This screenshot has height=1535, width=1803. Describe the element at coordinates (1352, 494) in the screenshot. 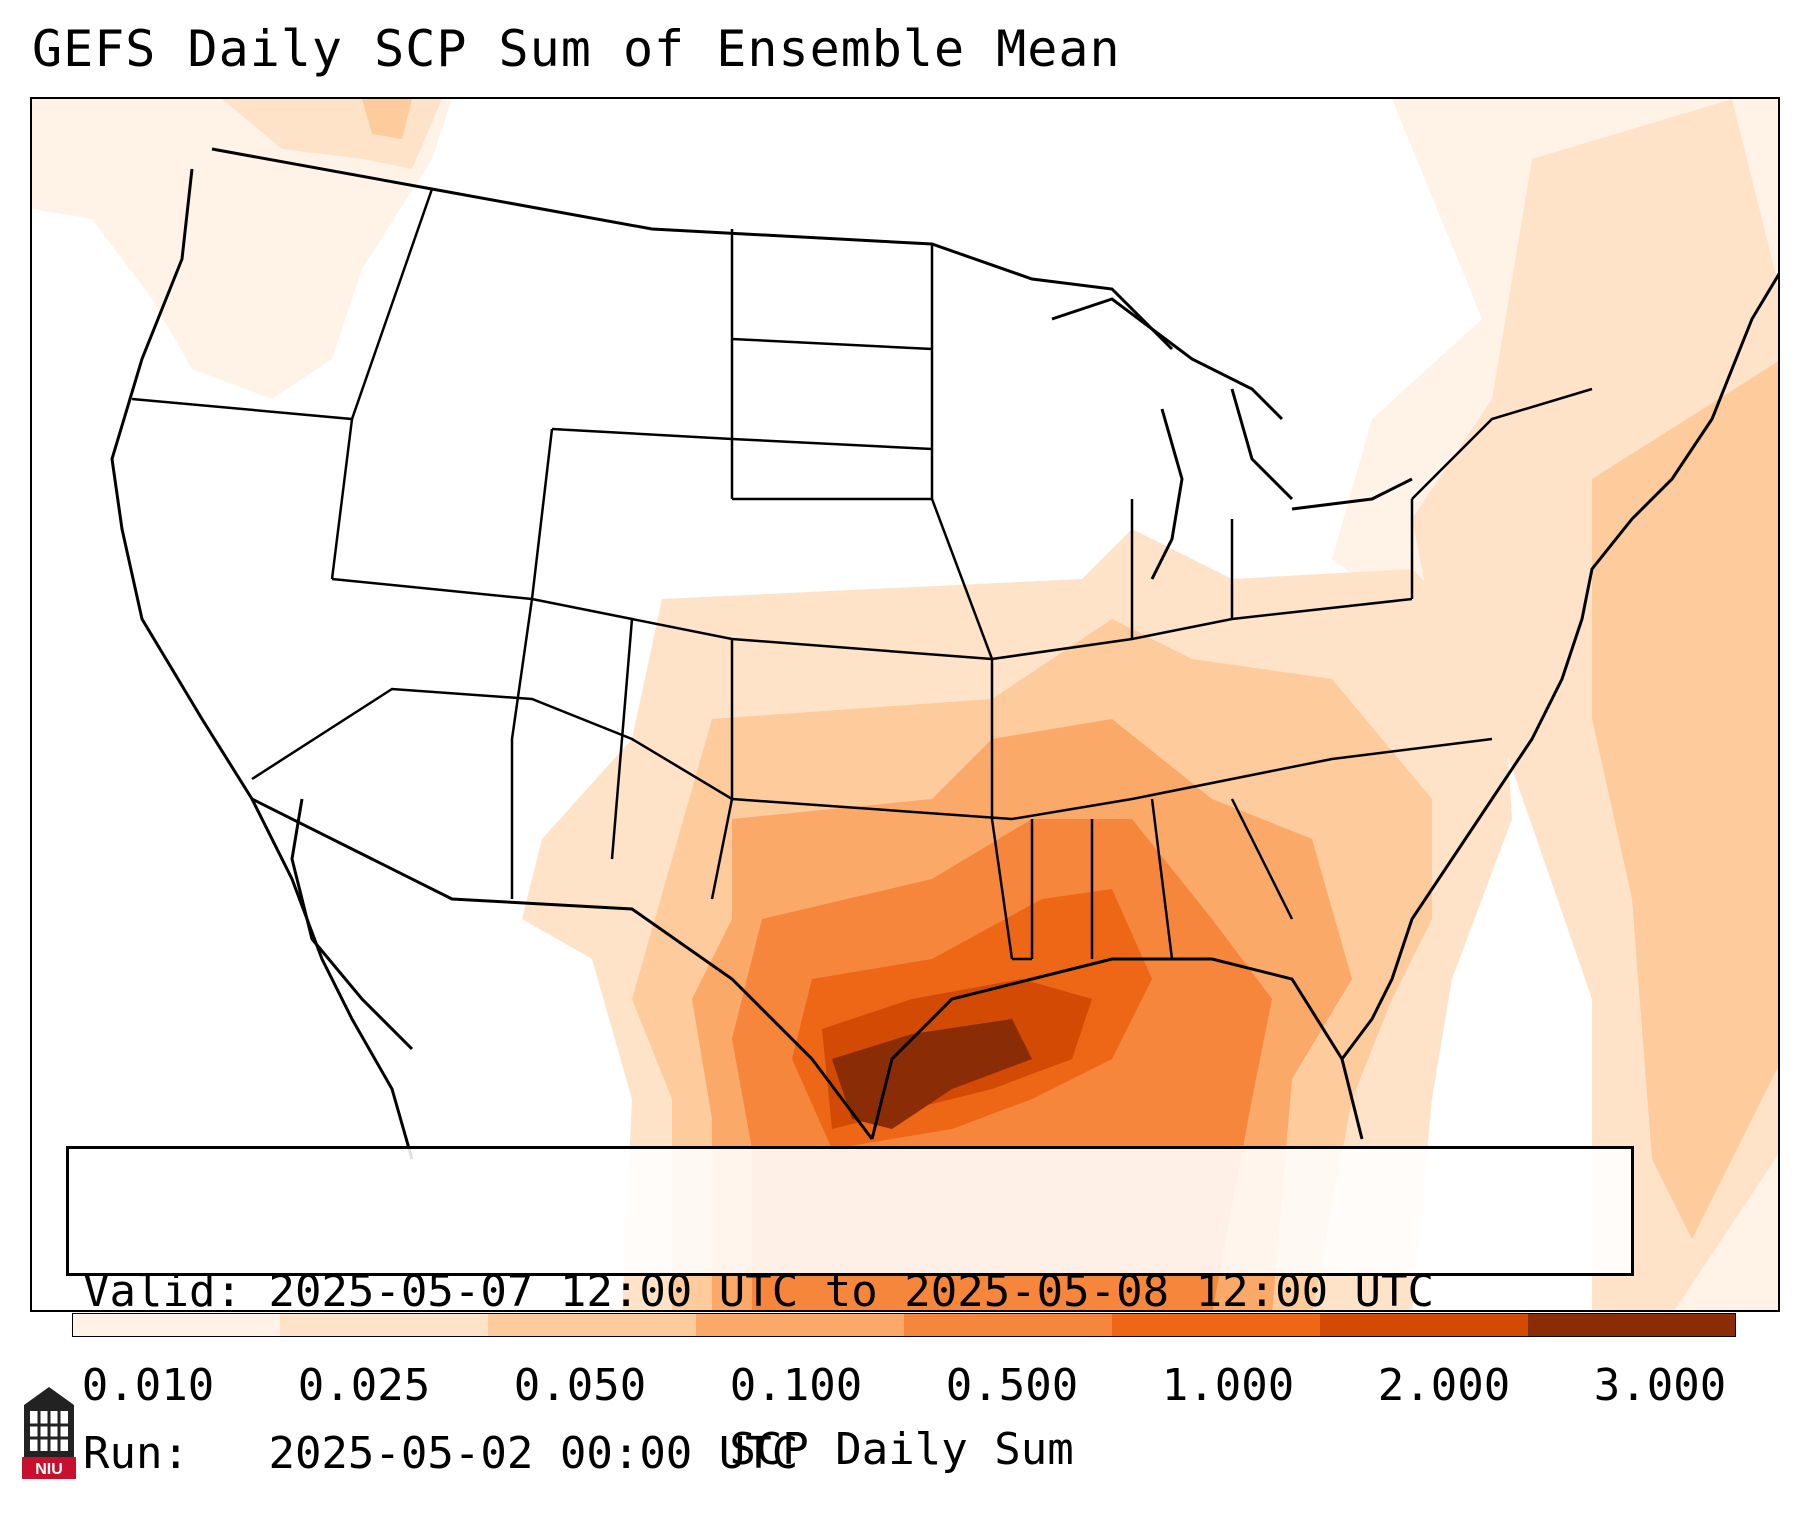

I see `lake-erie` at that location.